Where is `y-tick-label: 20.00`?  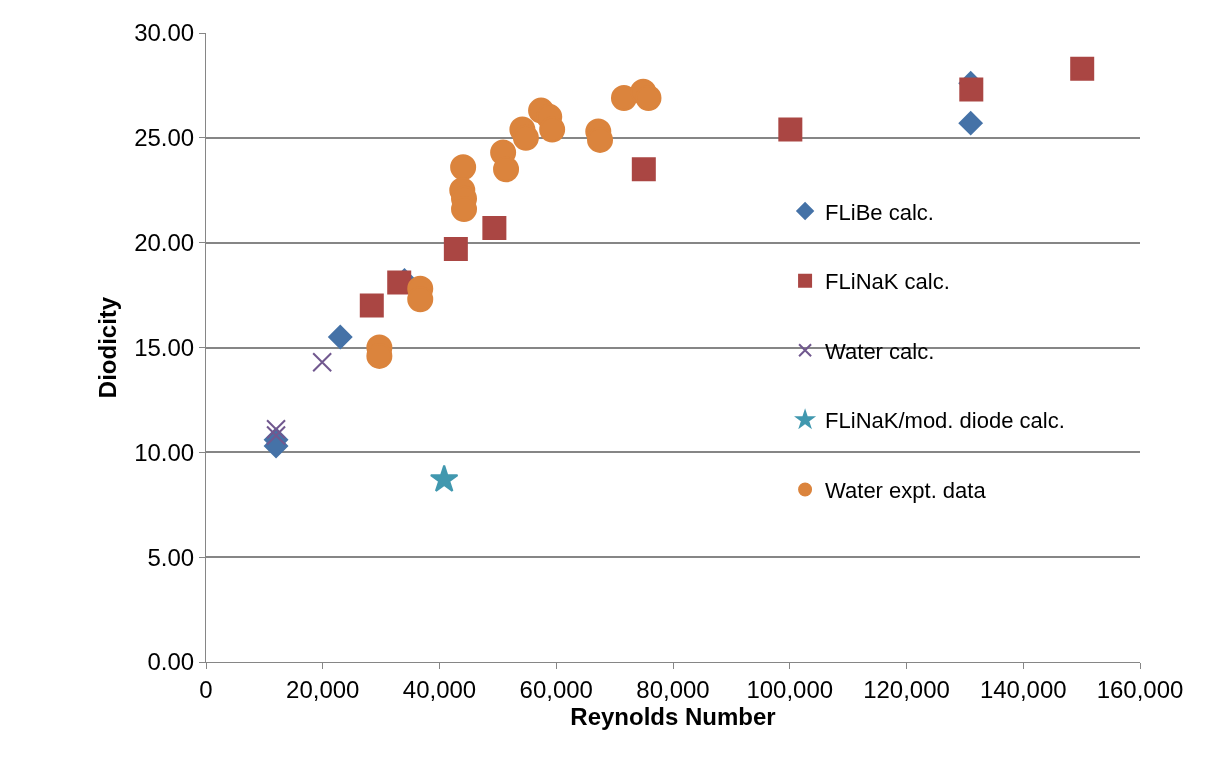
y-tick-label: 20.00 is located at coordinates (164, 243).